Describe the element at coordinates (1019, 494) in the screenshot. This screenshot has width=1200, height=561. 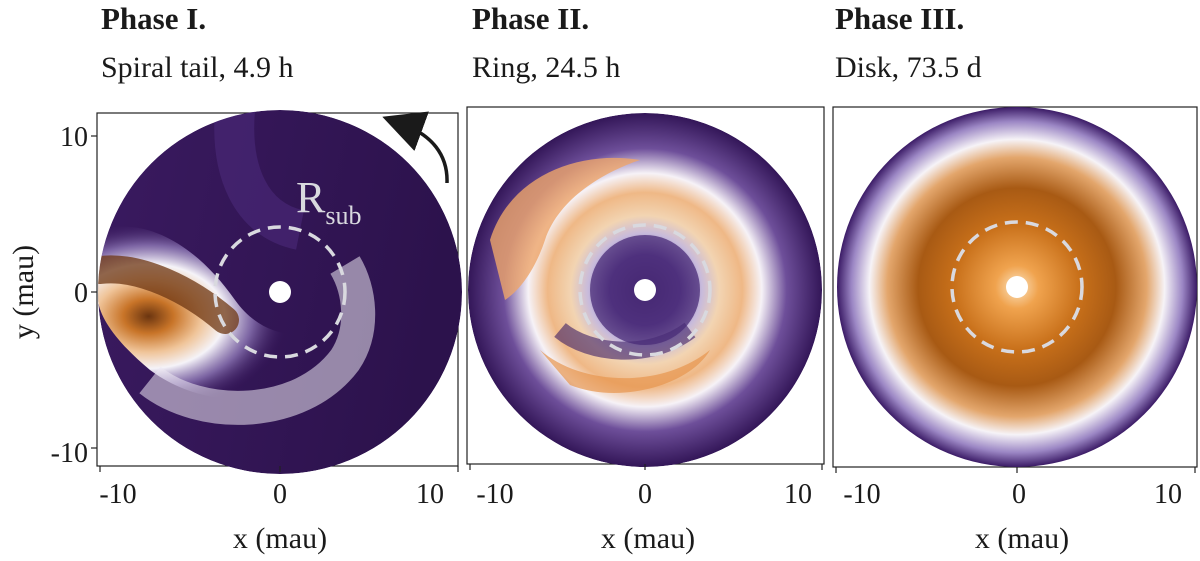
I see `p3-xtick-label-mid: 0` at that location.